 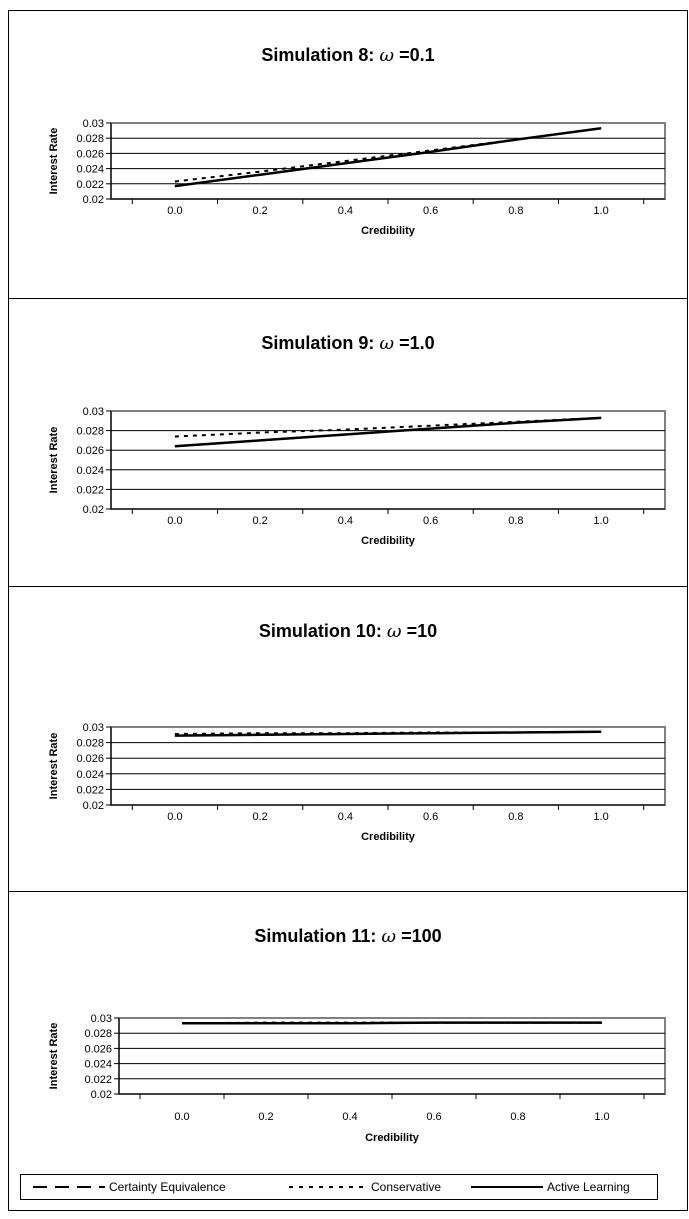 What do you see at coordinates (328, 1187) in the screenshot?
I see `legend-swatch-dotted` at bounding box center [328, 1187].